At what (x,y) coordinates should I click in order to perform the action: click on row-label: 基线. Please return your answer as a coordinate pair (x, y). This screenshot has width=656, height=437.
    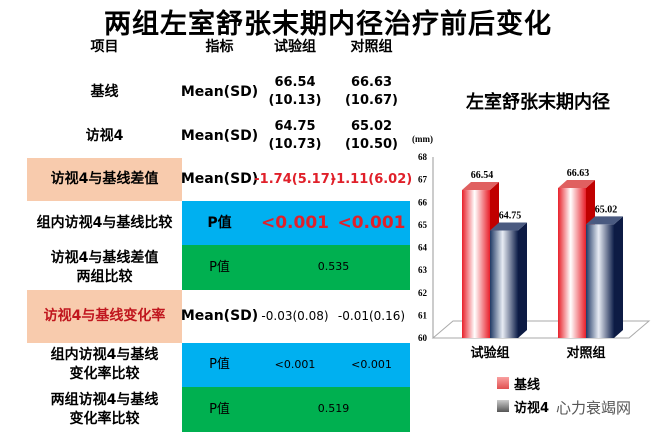
    Looking at the image, I should click on (104, 91).